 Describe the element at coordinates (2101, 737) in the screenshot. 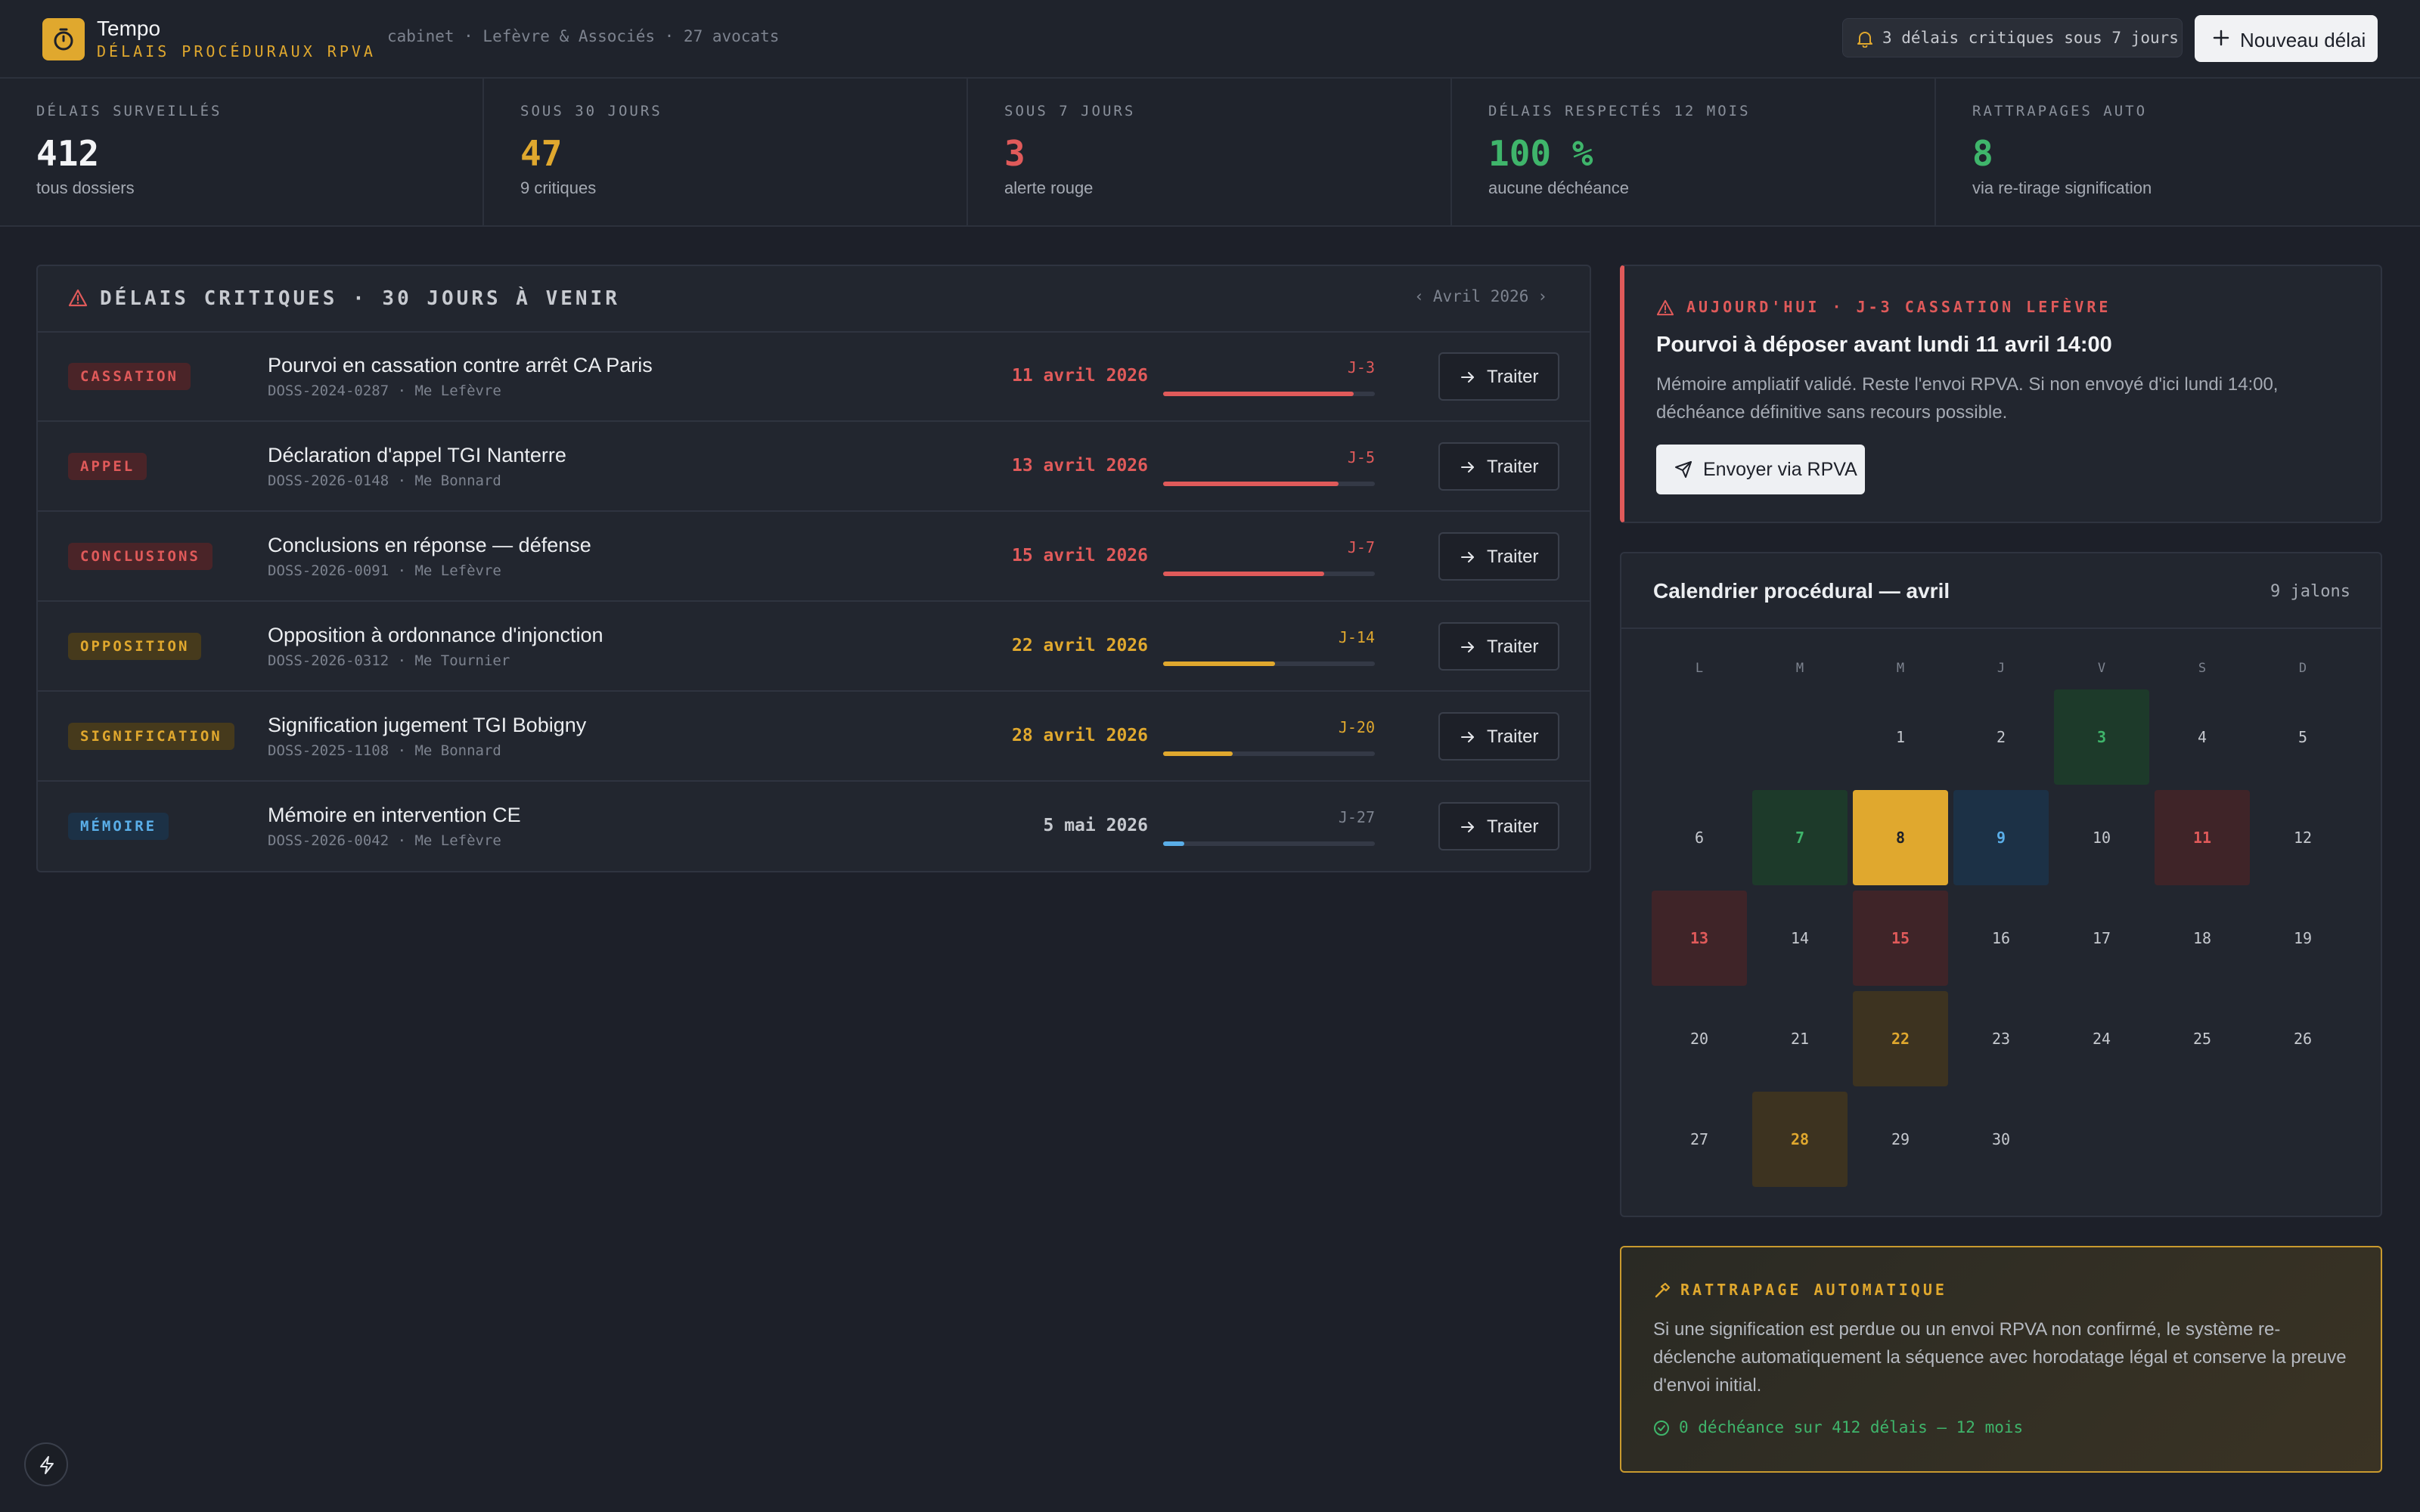

I see `calendar-day: 3` at that location.